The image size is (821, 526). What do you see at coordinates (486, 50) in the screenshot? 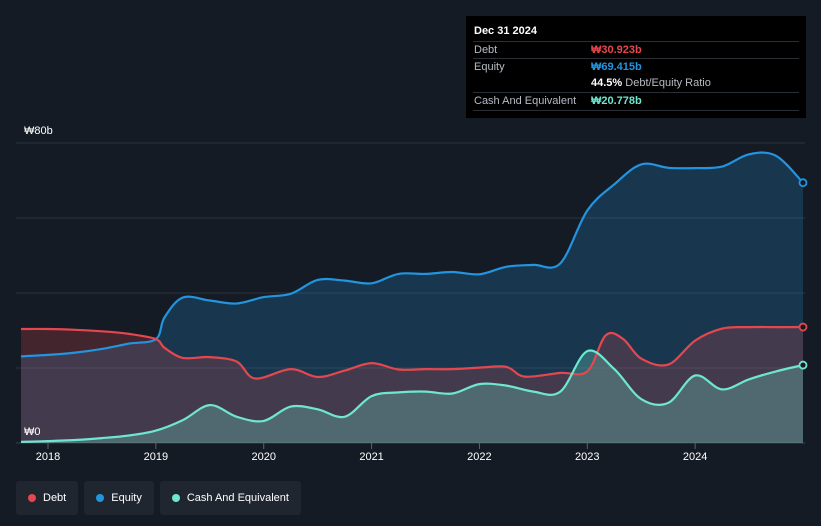
I see `tooltip-debt-label: Debt` at bounding box center [486, 50].